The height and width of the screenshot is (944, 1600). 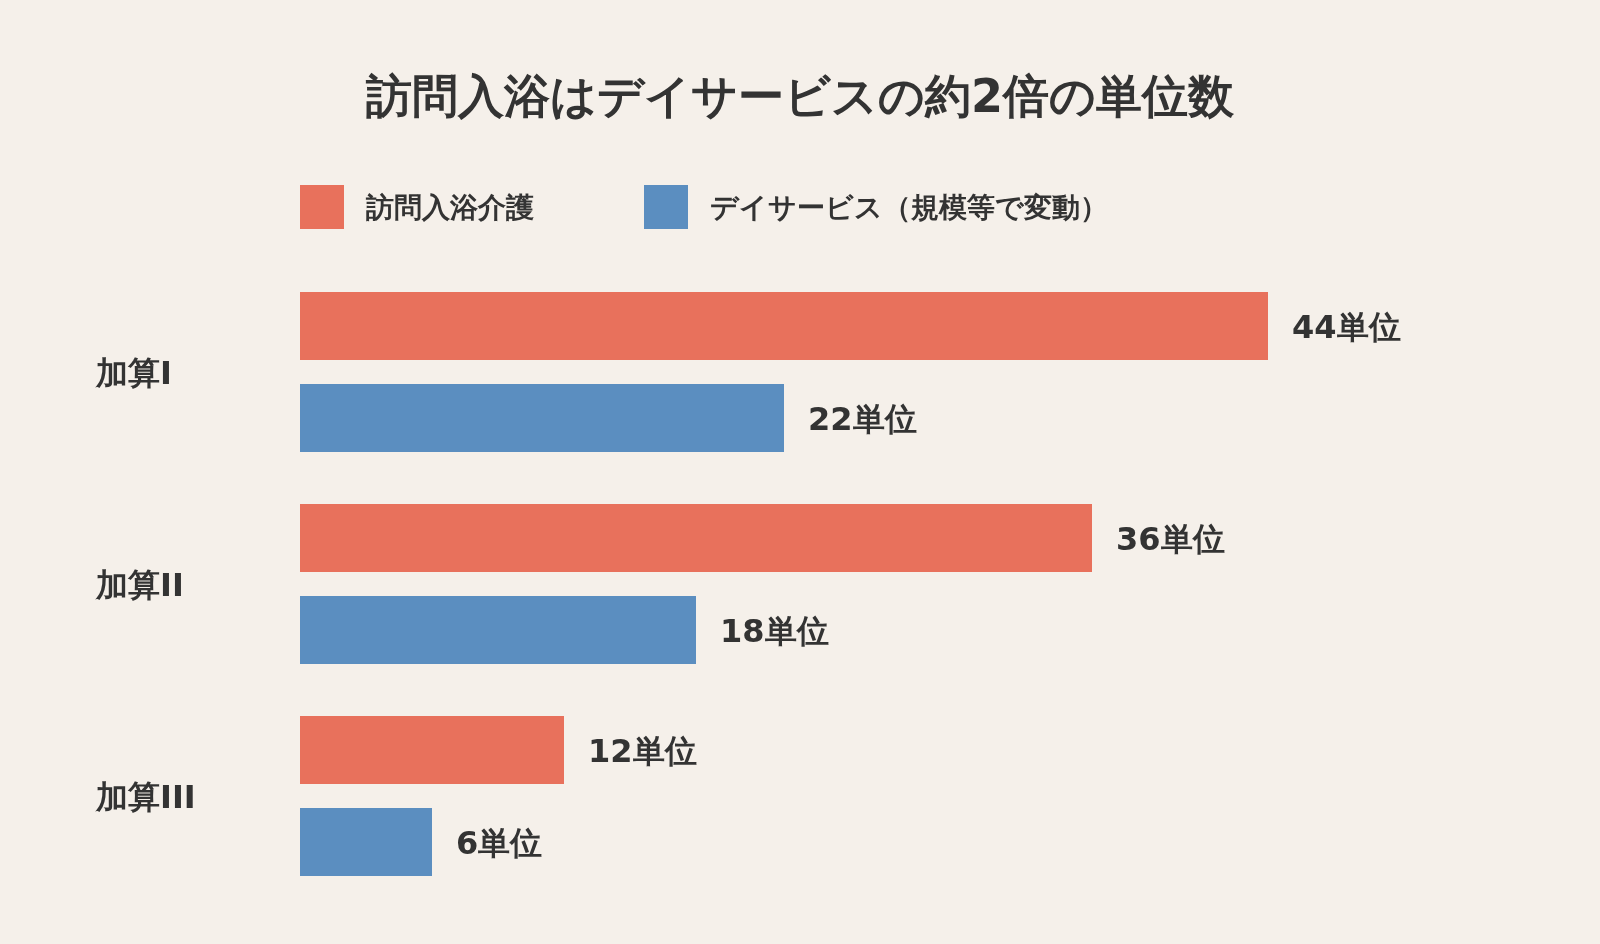 What do you see at coordinates (774, 631) in the screenshot?
I see `data-label: 18単位` at bounding box center [774, 631].